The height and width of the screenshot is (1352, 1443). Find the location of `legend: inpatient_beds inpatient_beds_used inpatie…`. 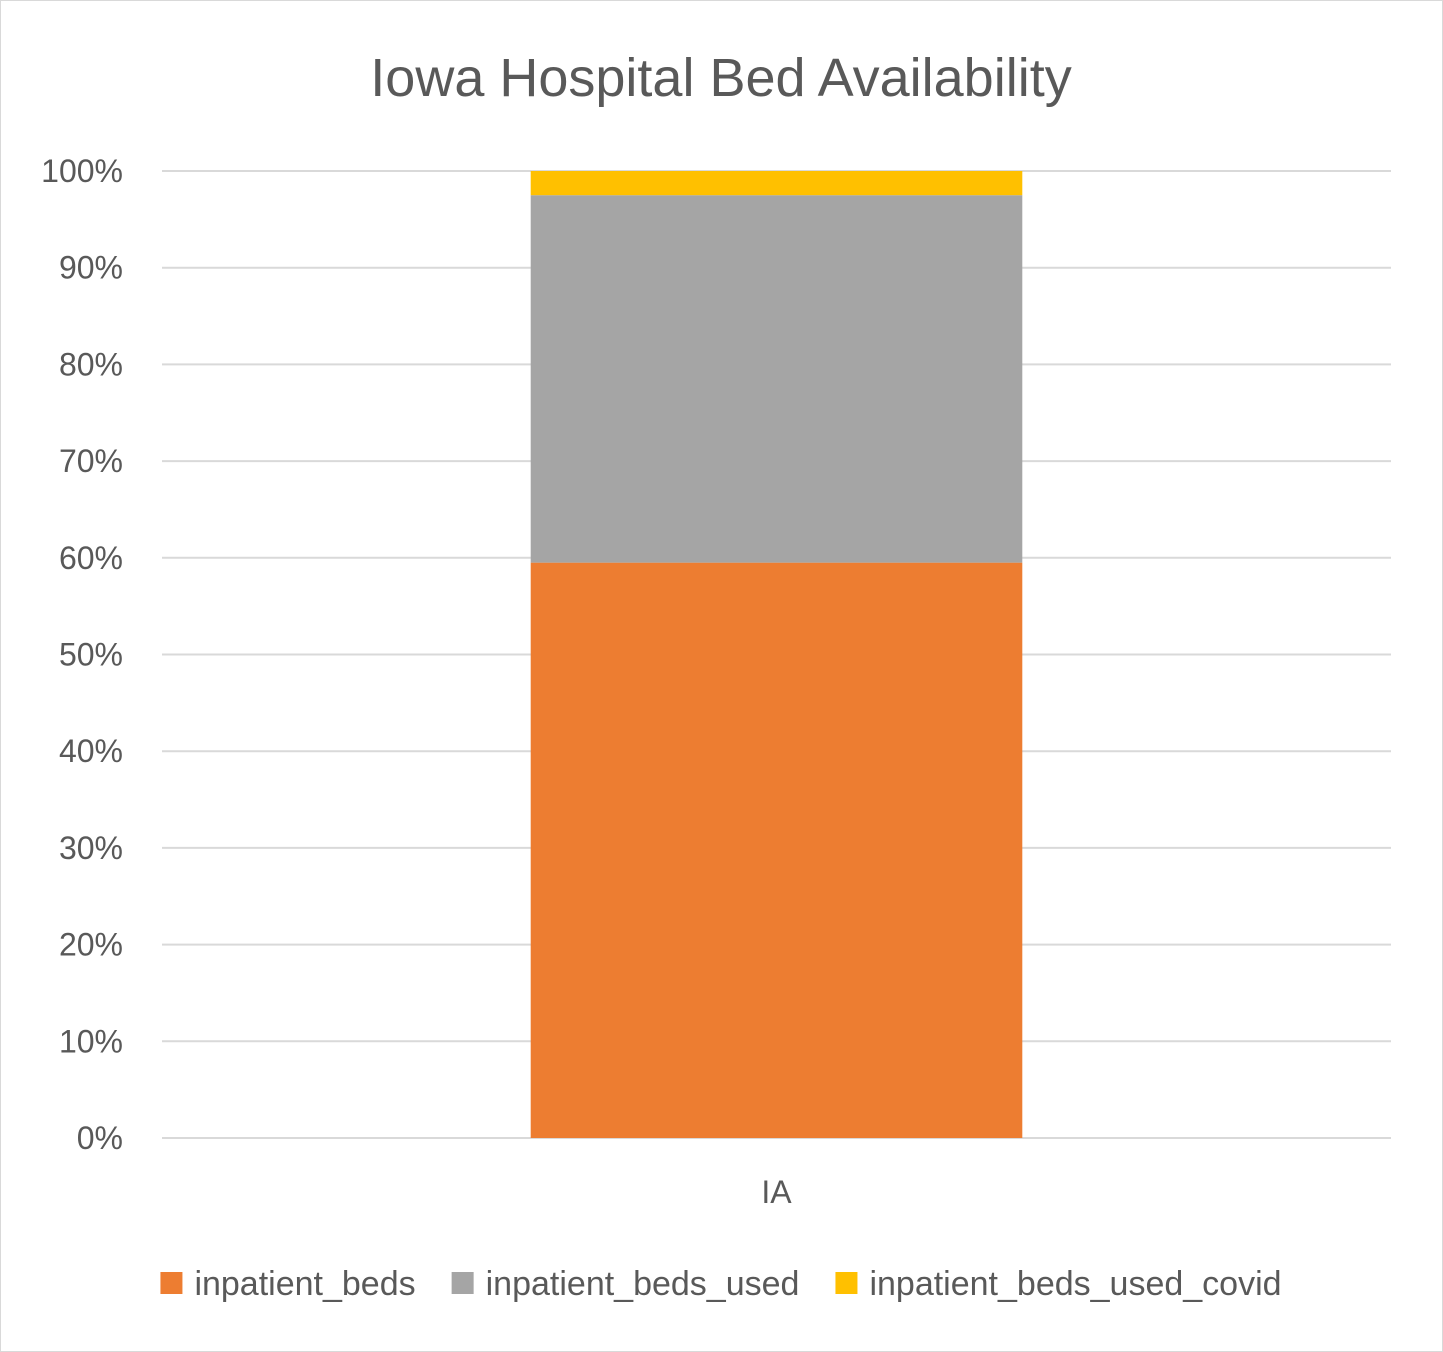

legend: inpatient_beds inpatient_beds_used inpatie… is located at coordinates (721, 1284).